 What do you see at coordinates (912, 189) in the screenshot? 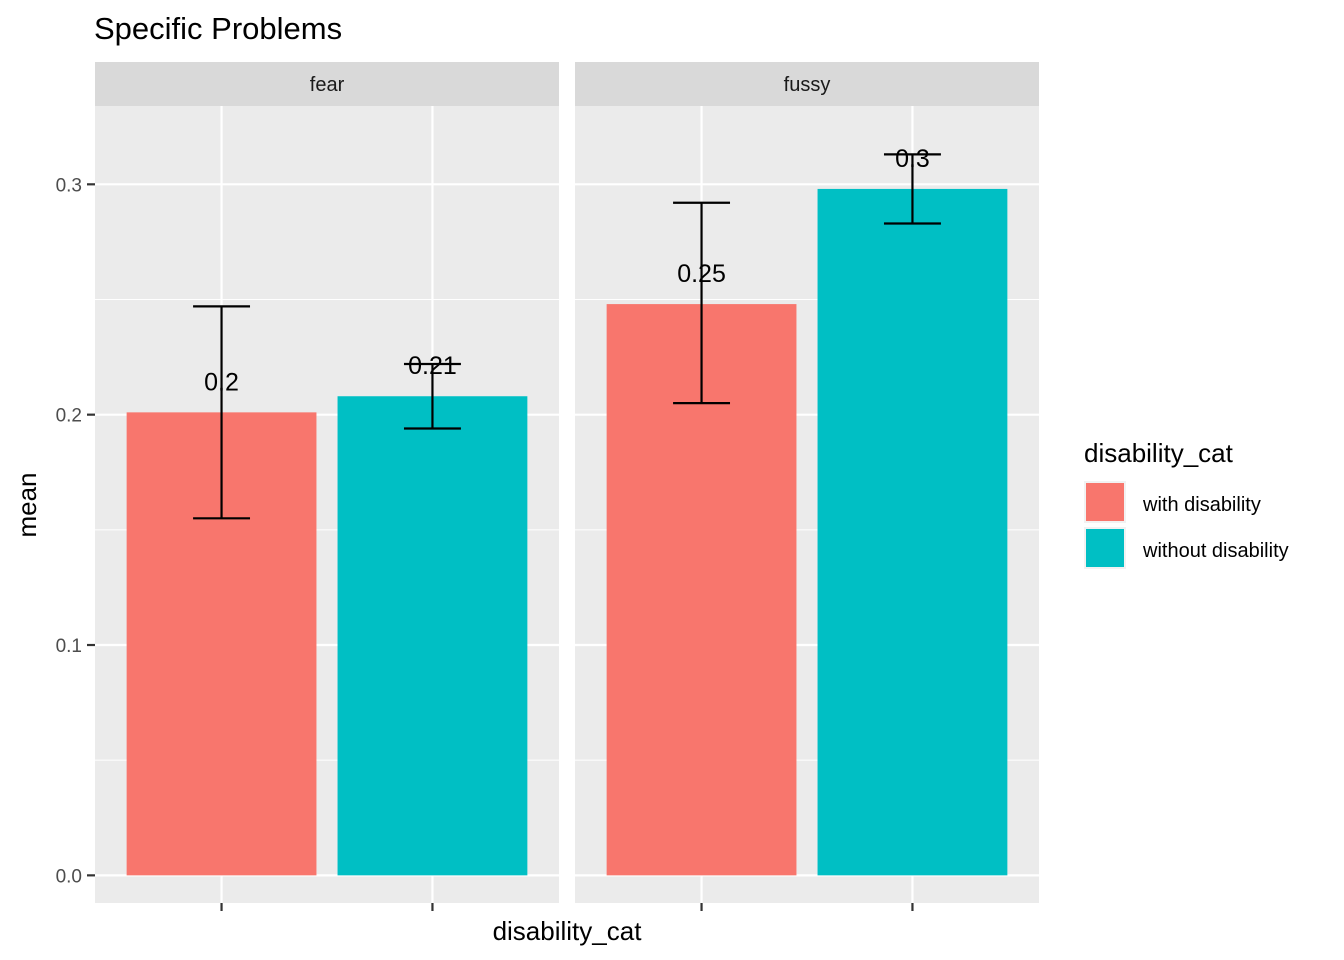
I see `error-bar-fussy-without-disability` at bounding box center [912, 189].